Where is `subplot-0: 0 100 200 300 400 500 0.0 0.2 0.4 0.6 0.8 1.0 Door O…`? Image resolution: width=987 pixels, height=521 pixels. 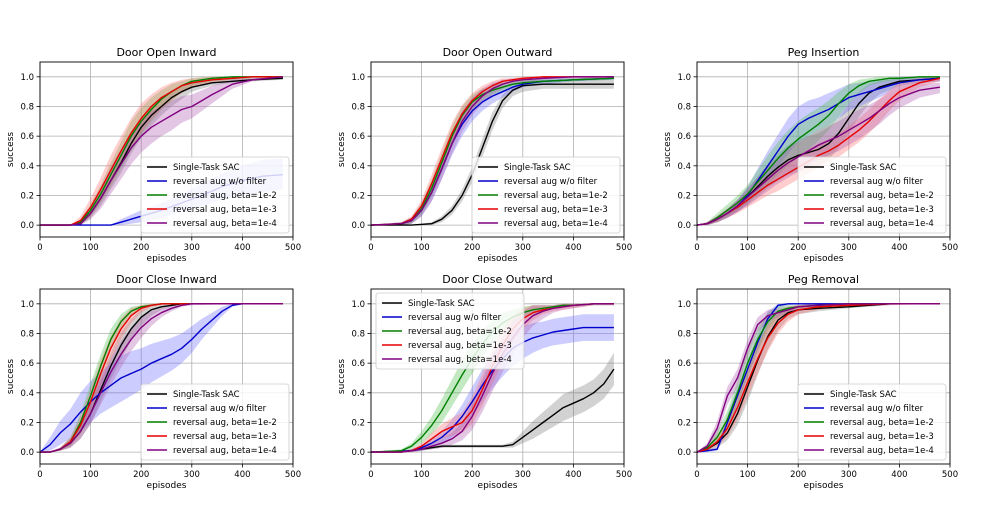 subplot-0: 0 100 200 300 400 500 0.0 0.2 0.4 0.6 0.8 1.0 Door O… is located at coordinates (153, 155).